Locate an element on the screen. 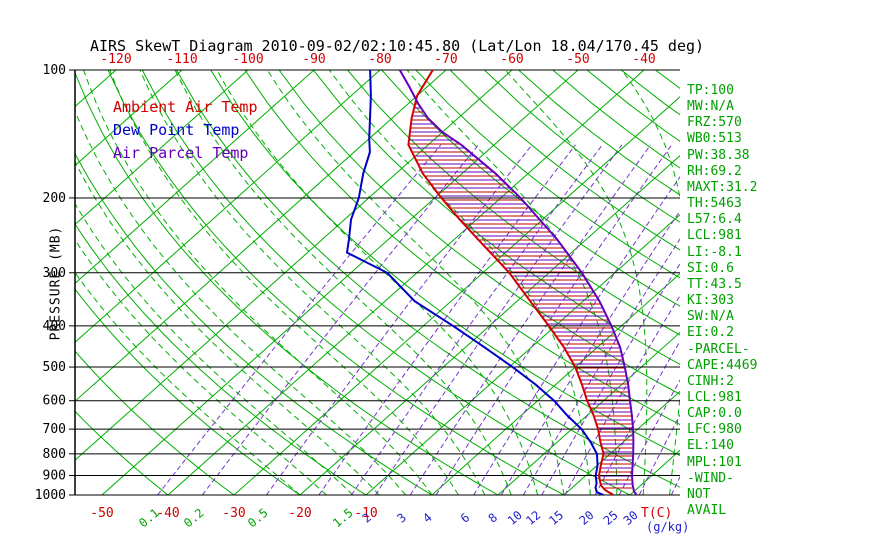 The image size is (870, 560). legend-label-ambient: Ambient Air Temp is located at coordinates (185, 107).